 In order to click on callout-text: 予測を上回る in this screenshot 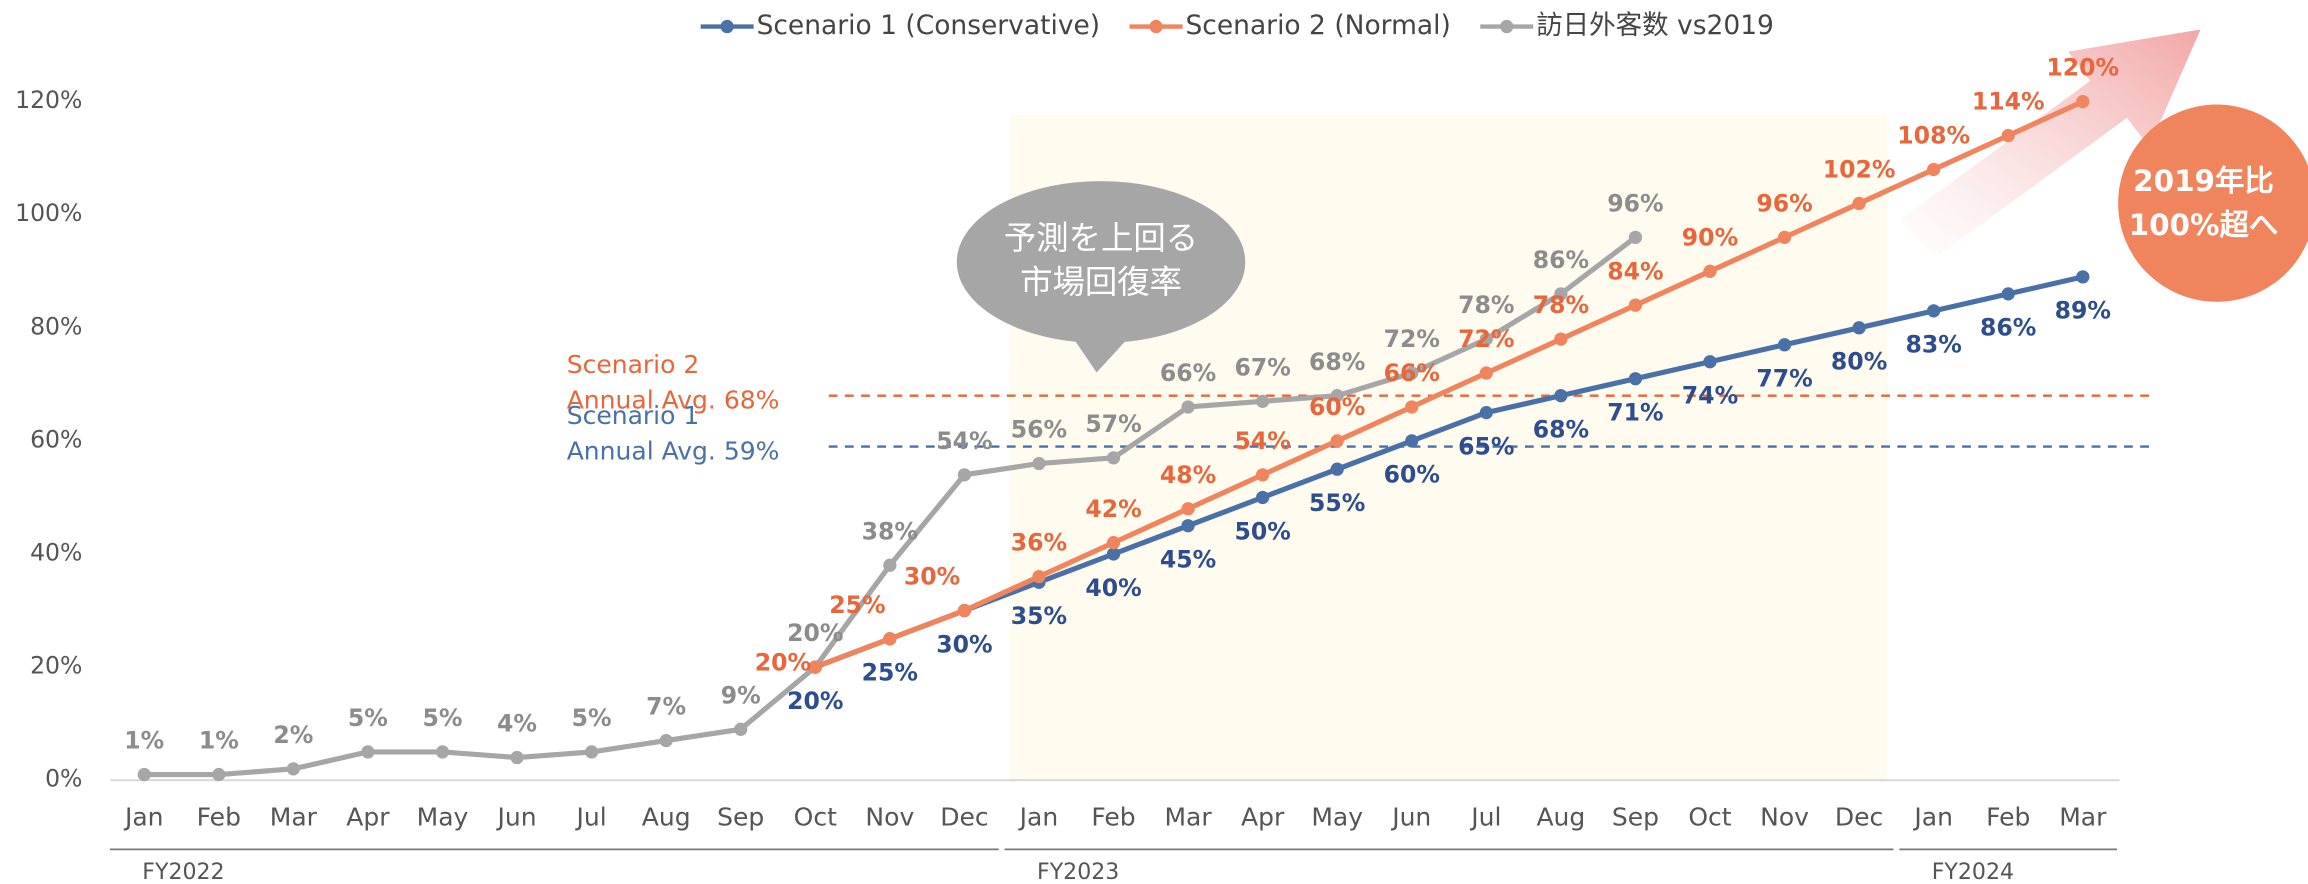, I will do `click(1101, 238)`.